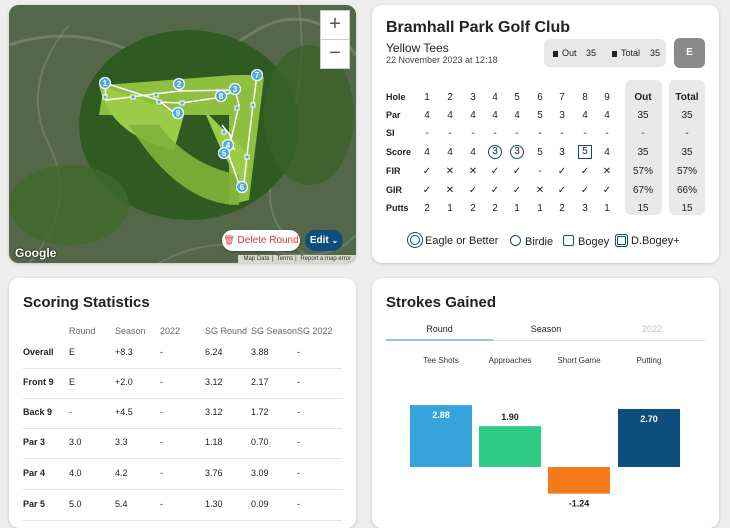 The height and width of the screenshot is (528, 730). Describe the element at coordinates (649, 437) in the screenshot. I see `sg-bar-putting` at that location.